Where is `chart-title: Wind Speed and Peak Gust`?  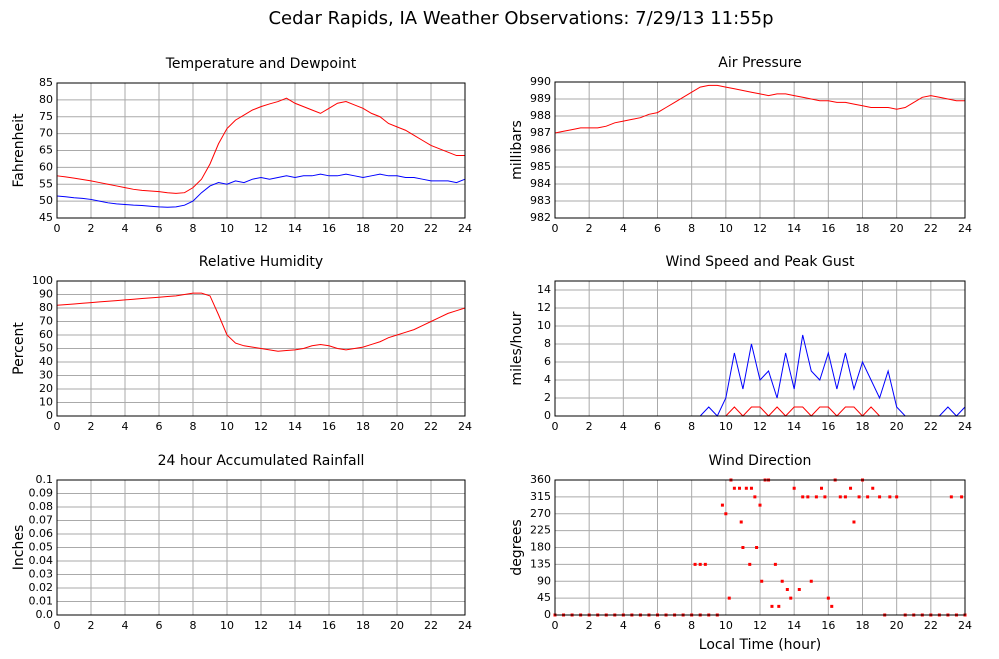
chart-title: Wind Speed and Peak Gust is located at coordinates (760, 262).